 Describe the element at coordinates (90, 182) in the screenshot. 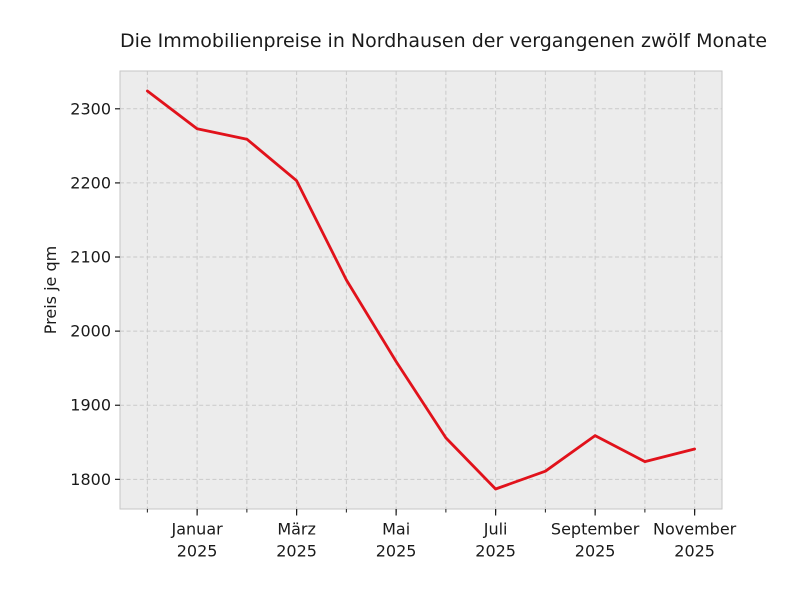

I see `y-tick-label: 2200` at that location.